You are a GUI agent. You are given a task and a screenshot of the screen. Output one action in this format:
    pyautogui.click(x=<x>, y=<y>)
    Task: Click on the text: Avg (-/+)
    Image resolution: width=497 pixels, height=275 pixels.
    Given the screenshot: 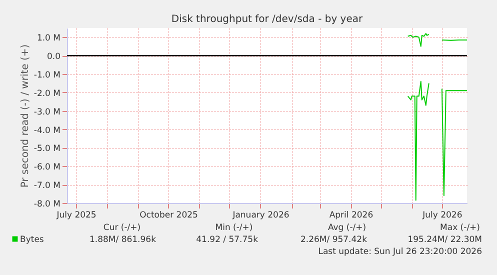 What is the action you would take?
    pyautogui.click(x=347, y=228)
    